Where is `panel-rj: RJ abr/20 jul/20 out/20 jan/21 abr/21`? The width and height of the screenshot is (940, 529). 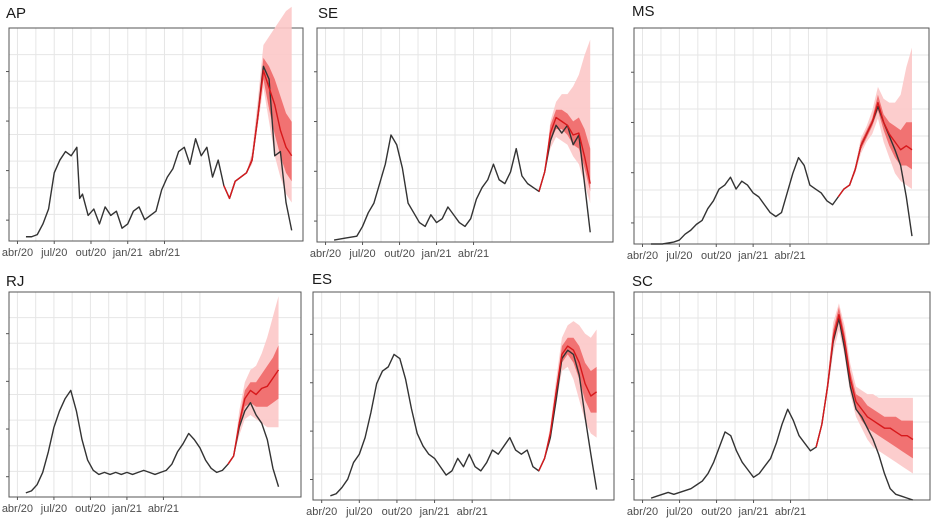 panel-rj: RJ abr/20 jul/20 out/20 jan/21 abr/21 is located at coordinates (152, 394).